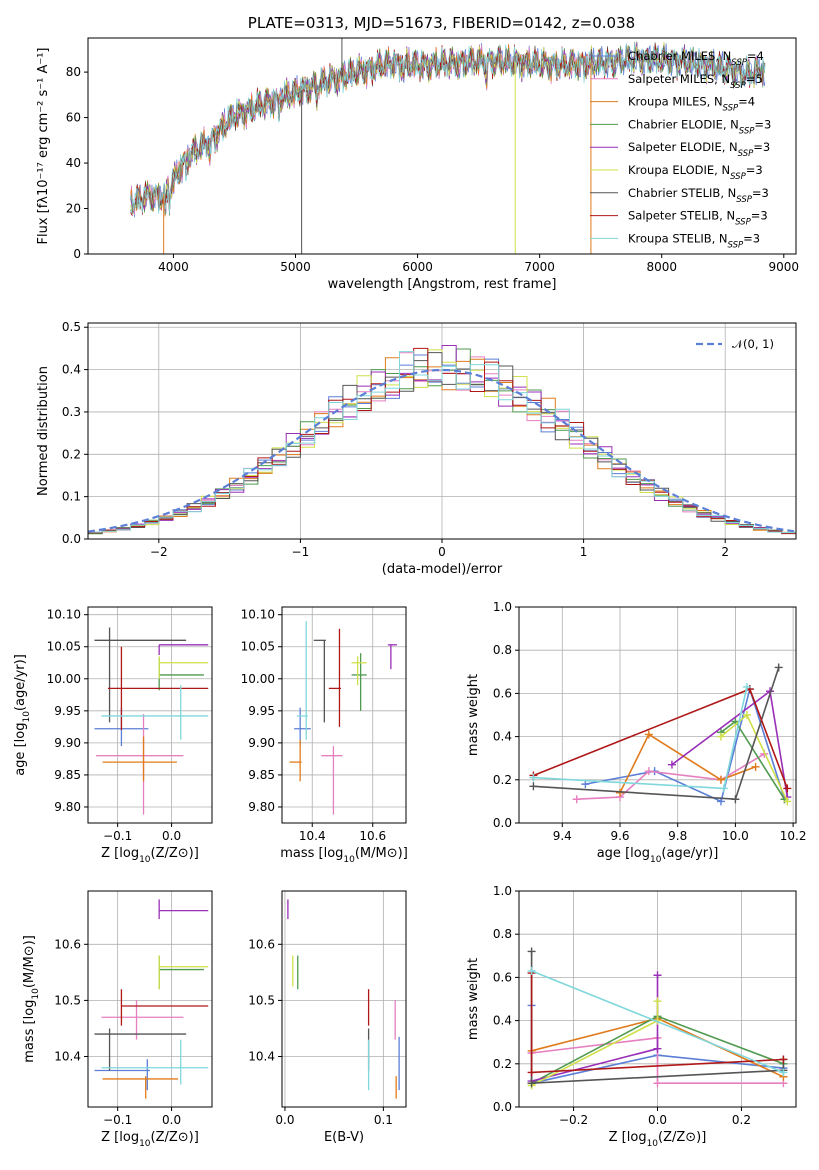 This screenshot has width=819, height=1170. Describe the element at coordinates (502, 977) in the screenshot. I see `z_weight-ytick-label-3: 0.6` at that location.